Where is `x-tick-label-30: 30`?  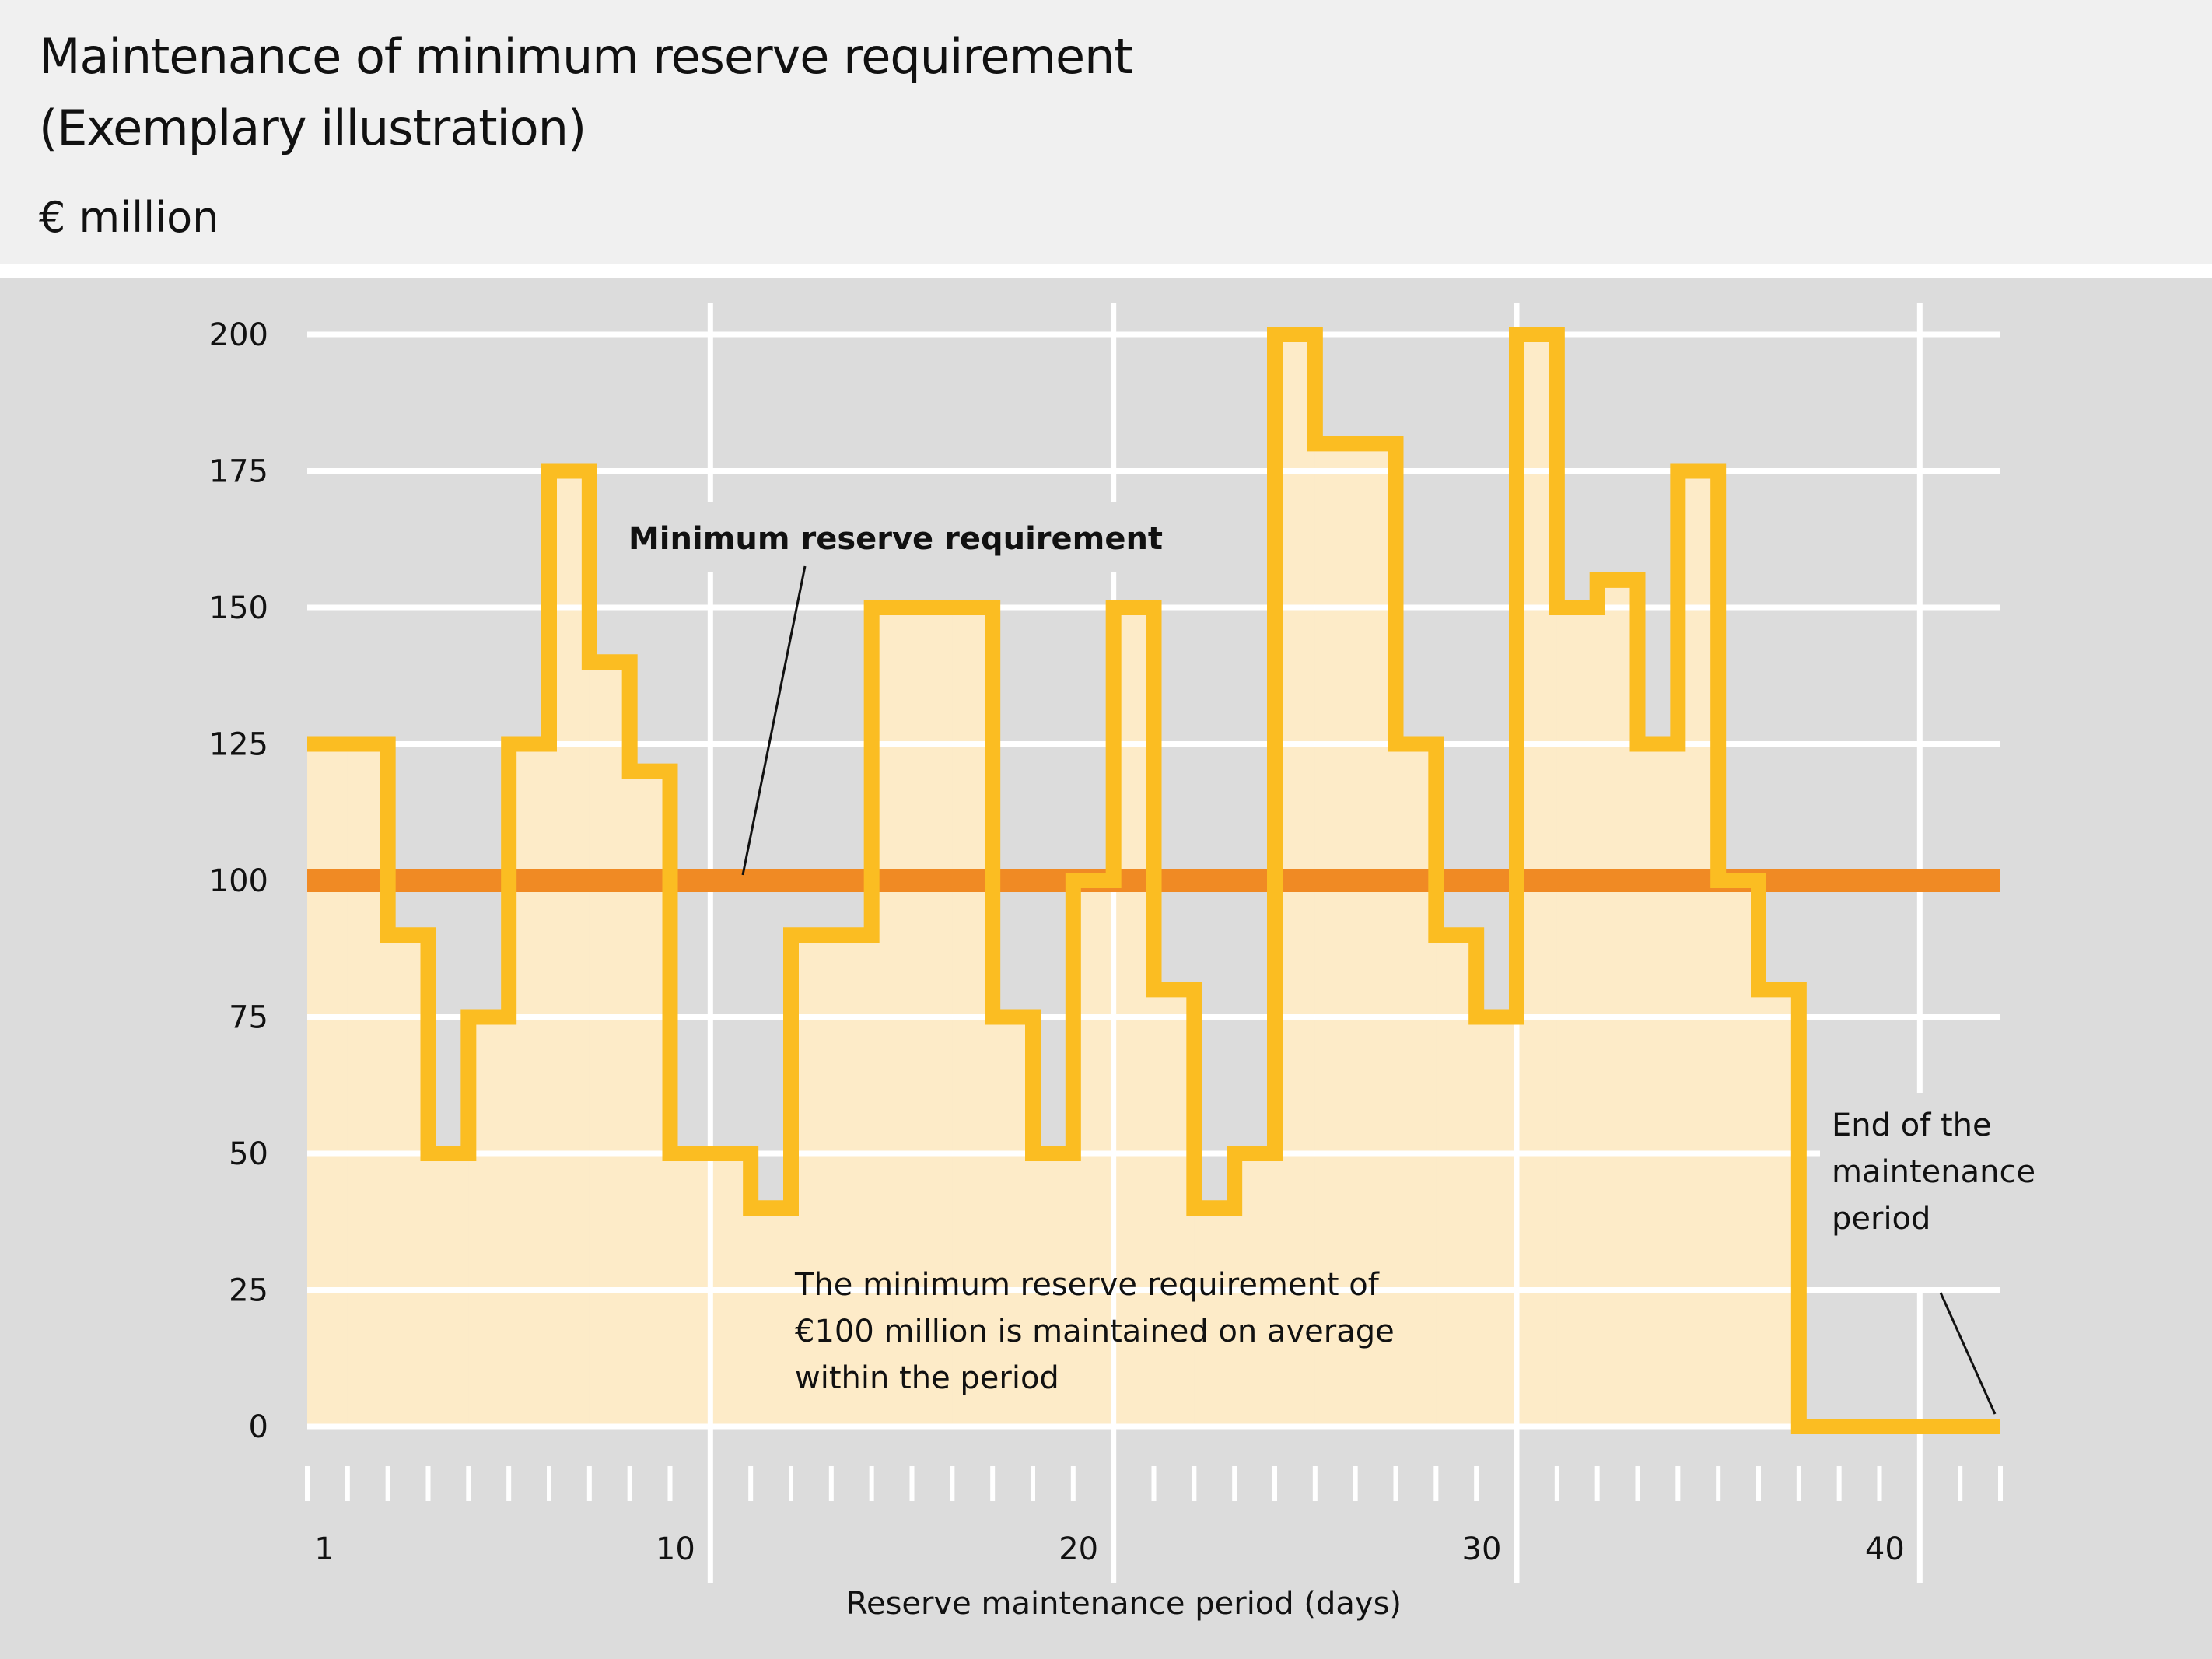
x-tick-label-30: 30 is located at coordinates (1482, 1549).